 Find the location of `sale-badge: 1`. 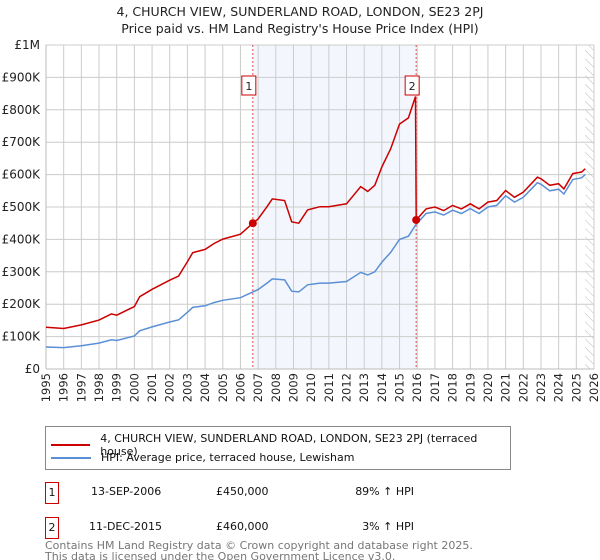

sale-badge: 1 is located at coordinates (52, 493).